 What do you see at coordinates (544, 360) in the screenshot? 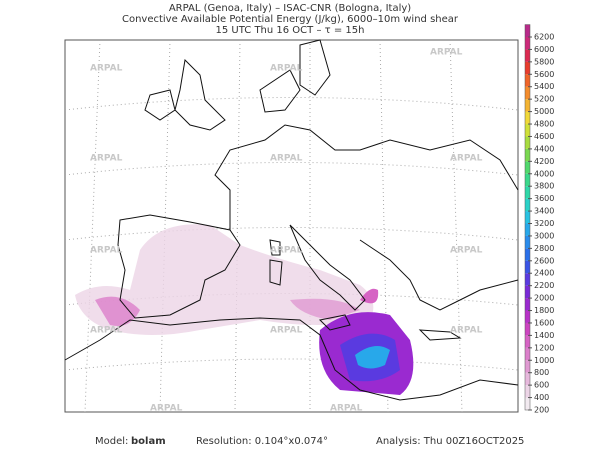
I see `colorbar-label: 1000` at bounding box center [544, 360].